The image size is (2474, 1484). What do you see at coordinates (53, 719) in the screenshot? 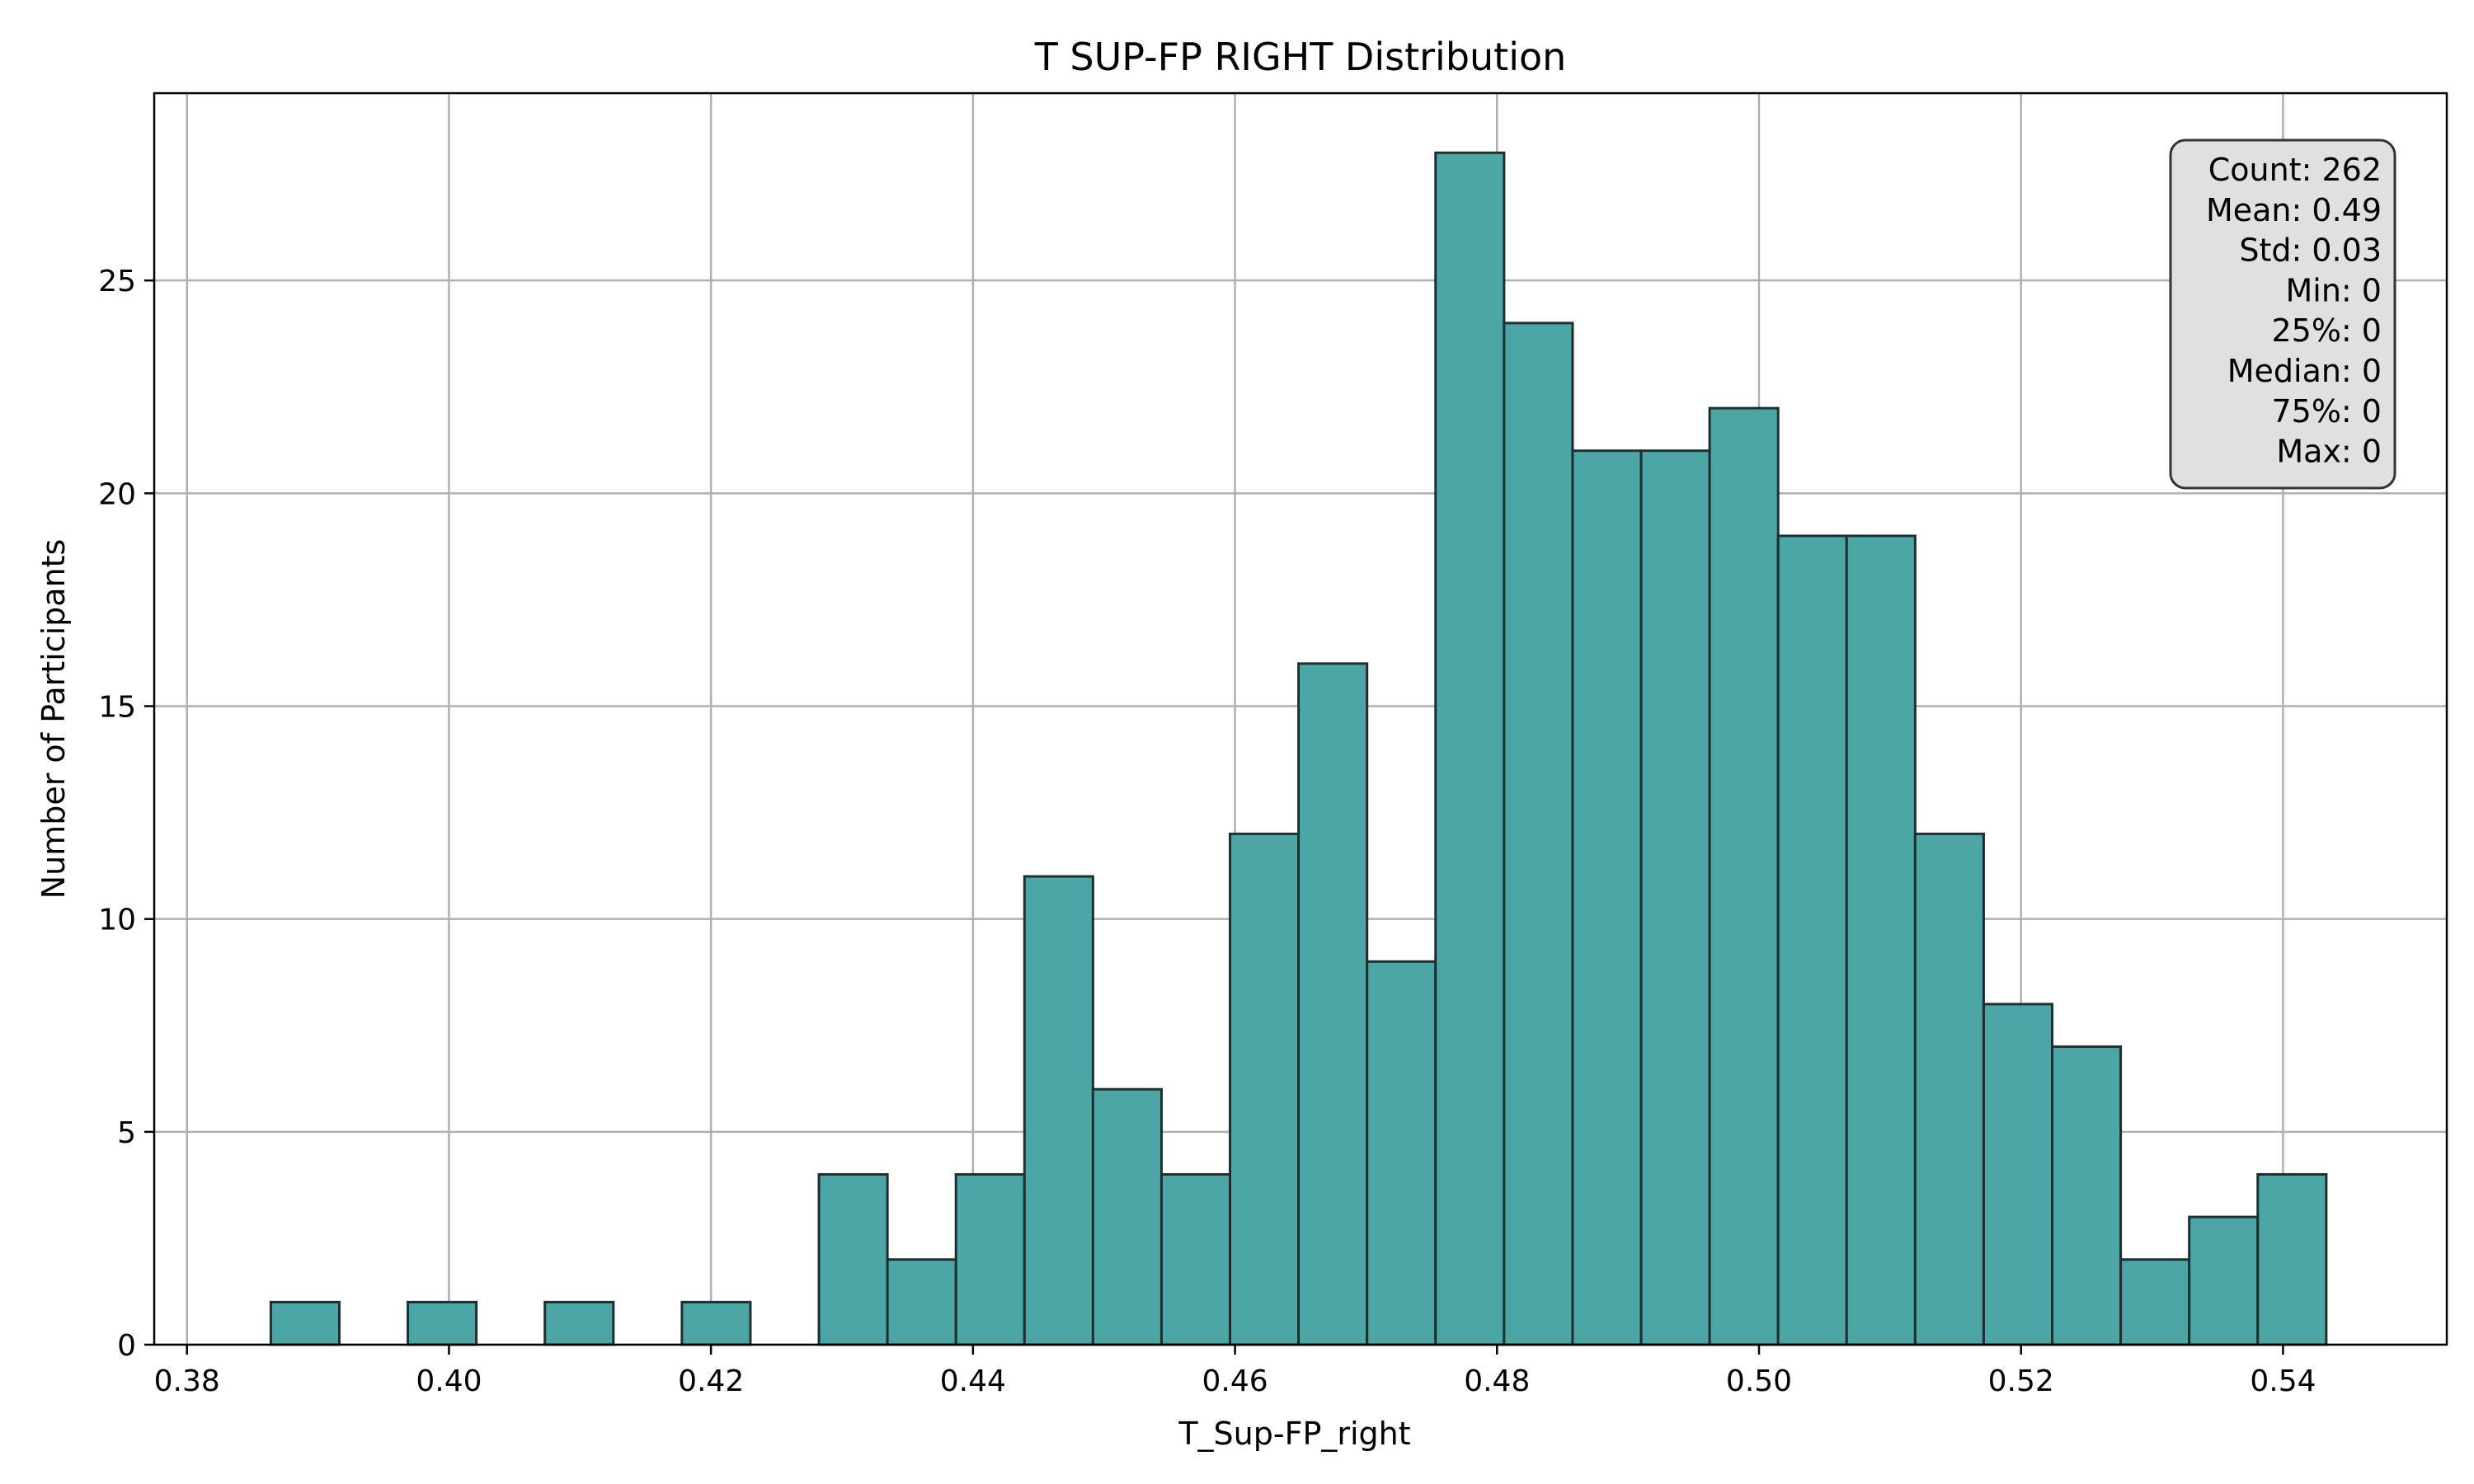
I see `y-axis-label: Number of Participants` at bounding box center [53, 719].